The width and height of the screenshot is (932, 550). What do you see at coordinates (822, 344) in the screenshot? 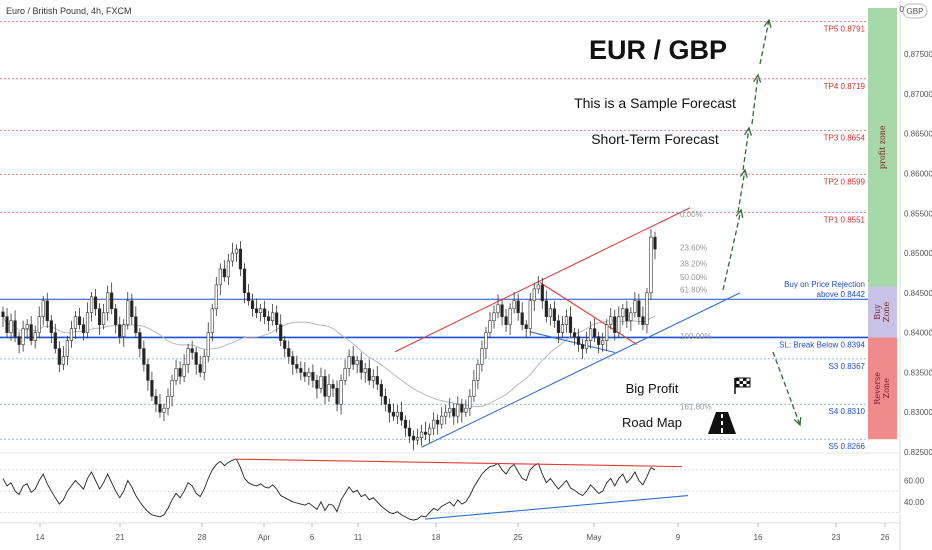
I see `level-label-sl: SL: Break Below 0.8394` at bounding box center [822, 344].